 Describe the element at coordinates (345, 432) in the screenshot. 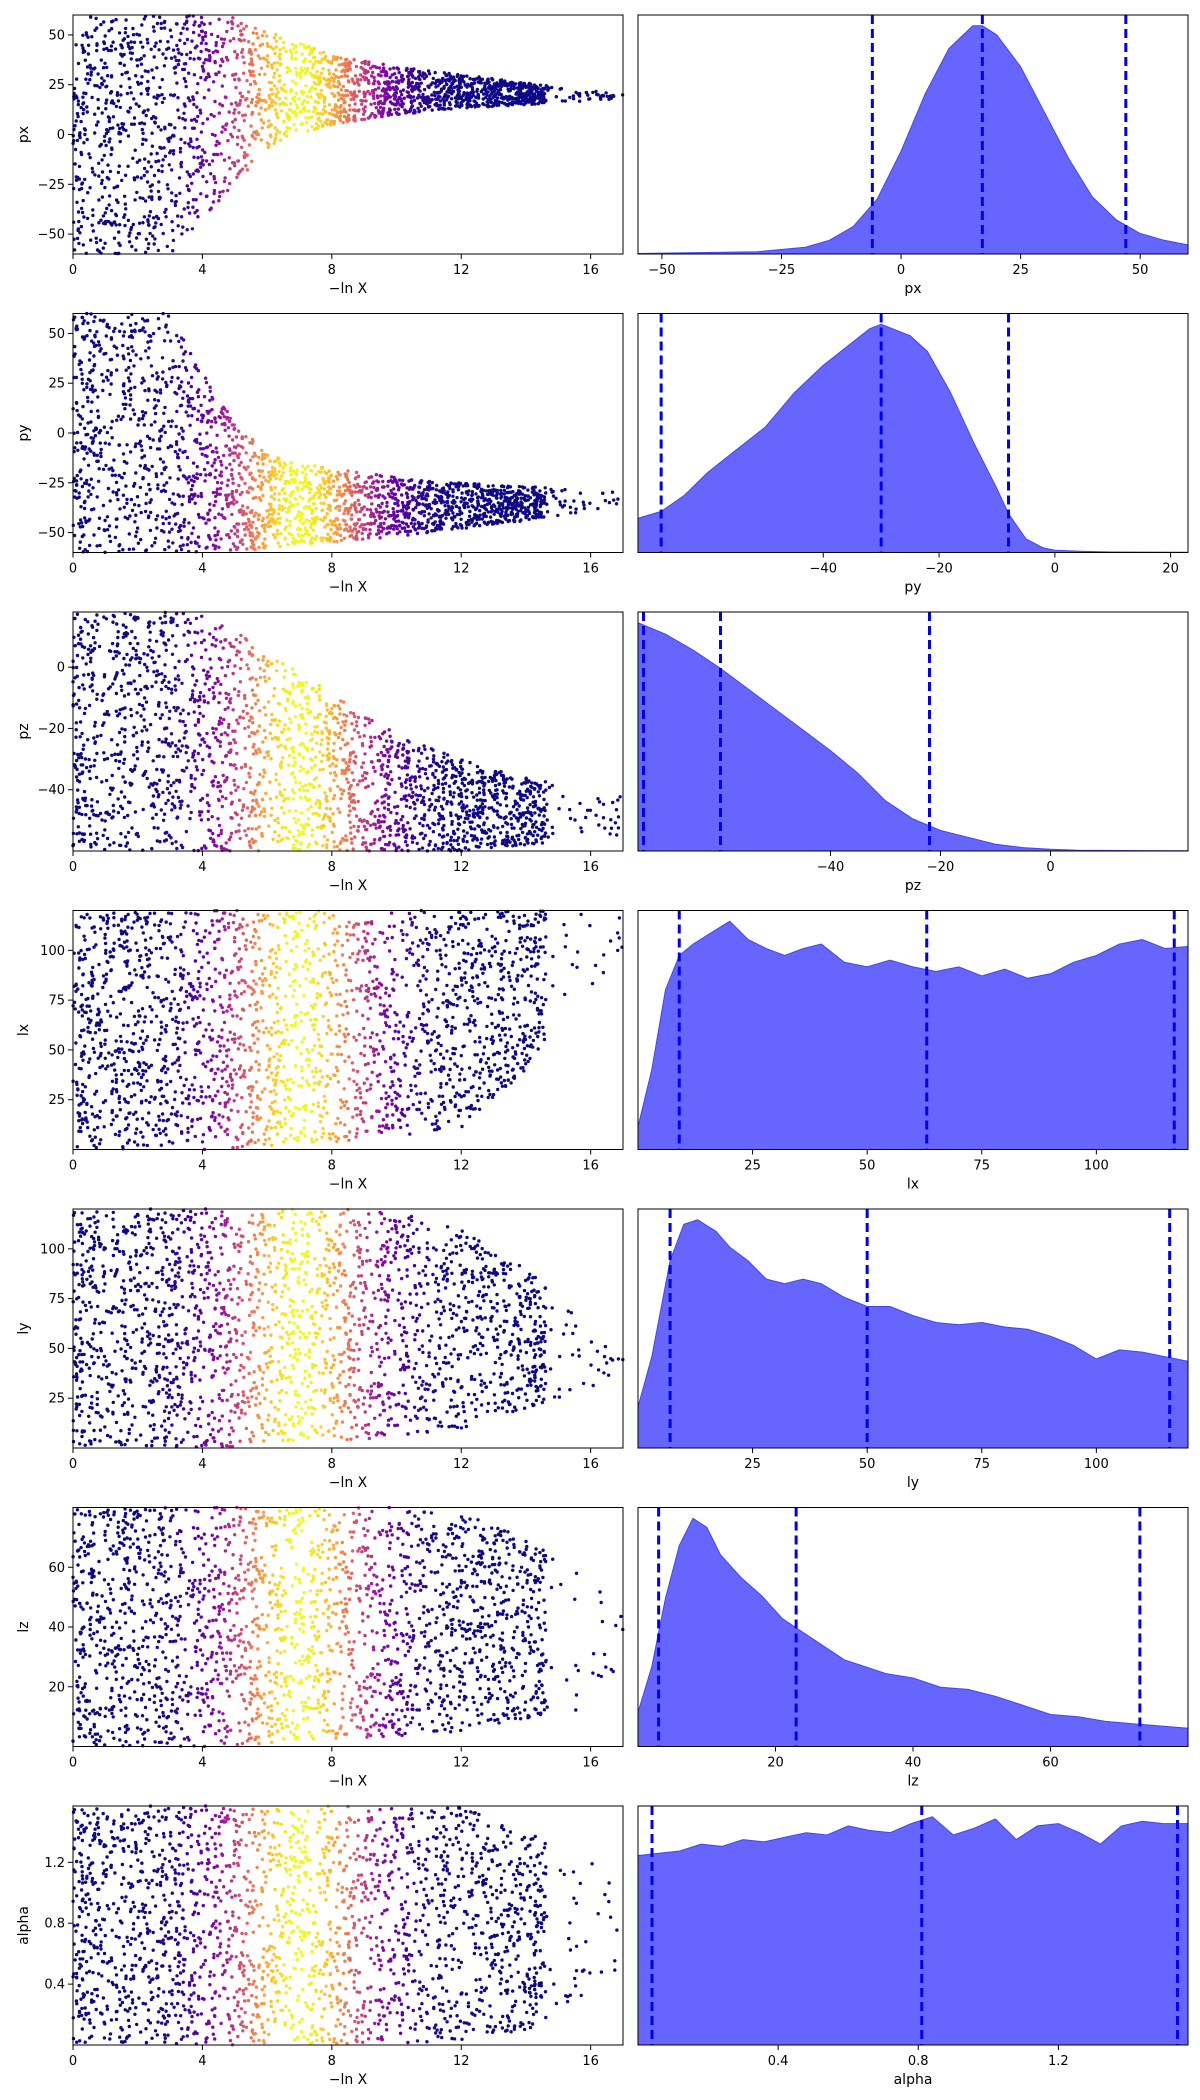

I see `sample-points` at that location.